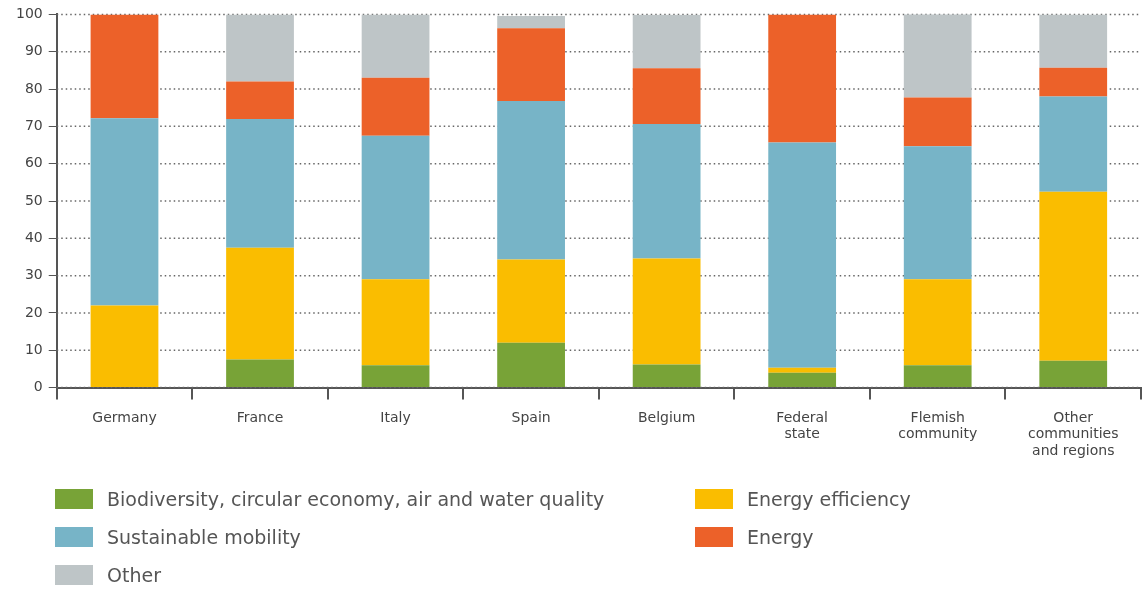  Describe the element at coordinates (124, 416) in the screenshot. I see `x-tick-label: Germany` at that location.